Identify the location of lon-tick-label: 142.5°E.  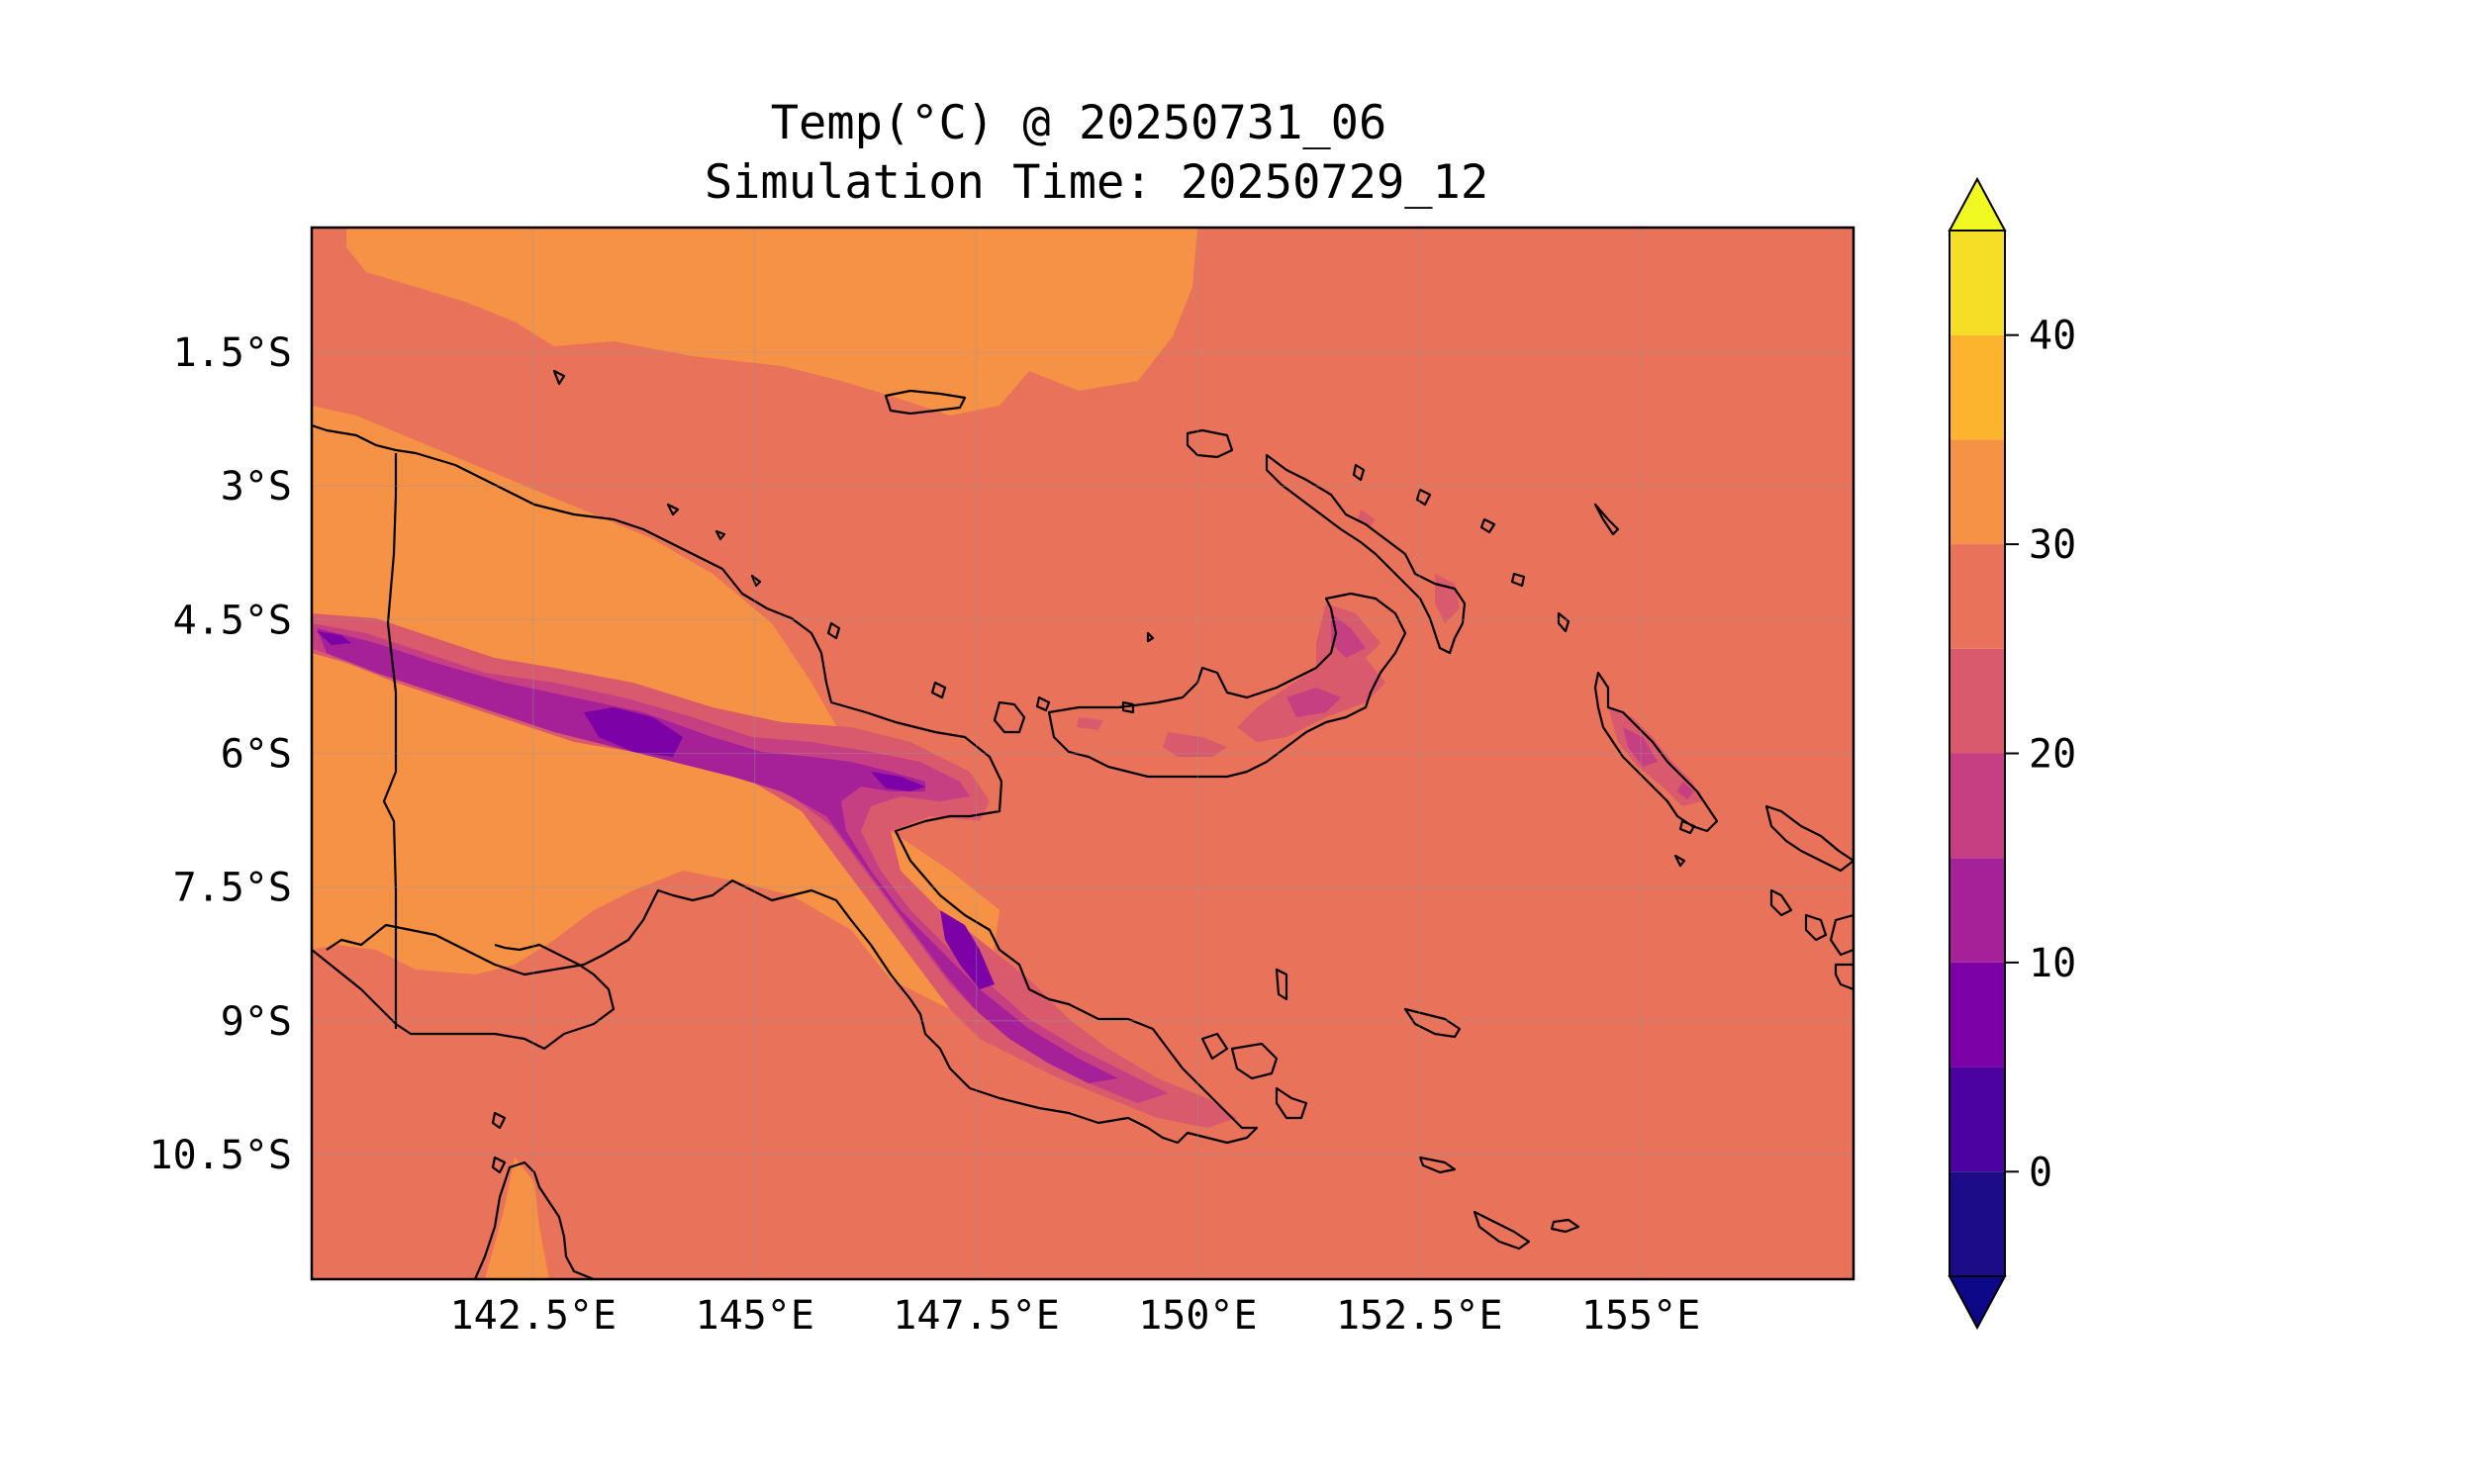
(534, 1316).